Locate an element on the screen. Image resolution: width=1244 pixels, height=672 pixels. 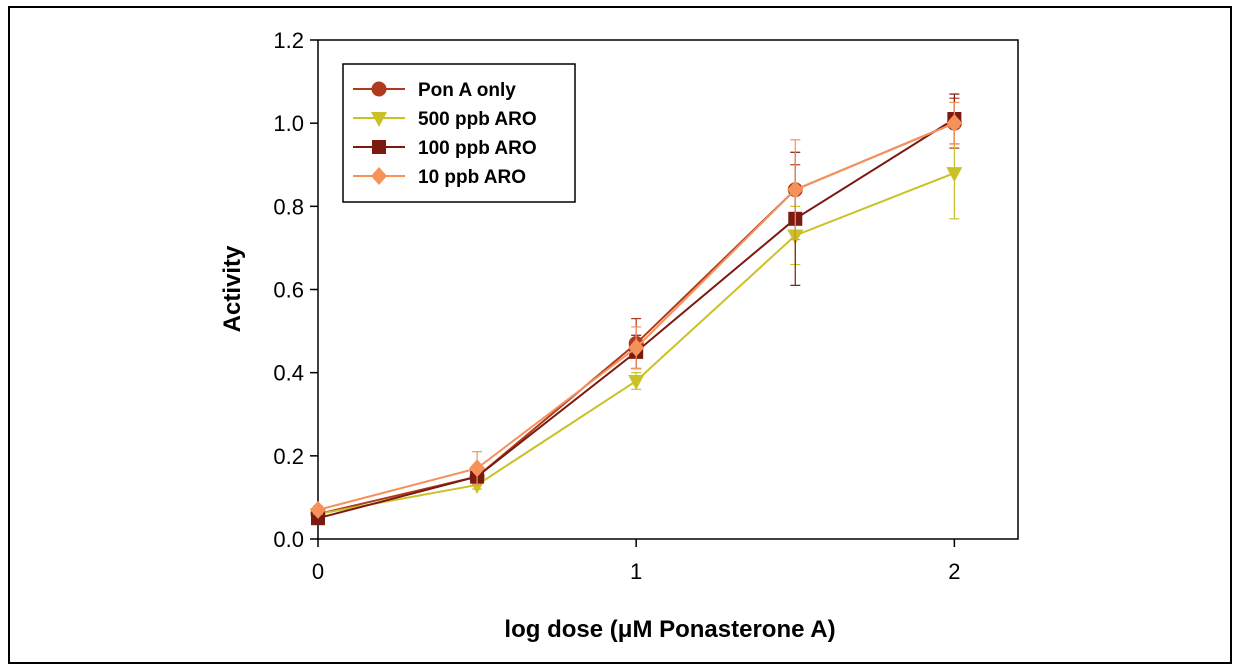
y-tick-label: 1.2 is located at coordinates (288, 40).